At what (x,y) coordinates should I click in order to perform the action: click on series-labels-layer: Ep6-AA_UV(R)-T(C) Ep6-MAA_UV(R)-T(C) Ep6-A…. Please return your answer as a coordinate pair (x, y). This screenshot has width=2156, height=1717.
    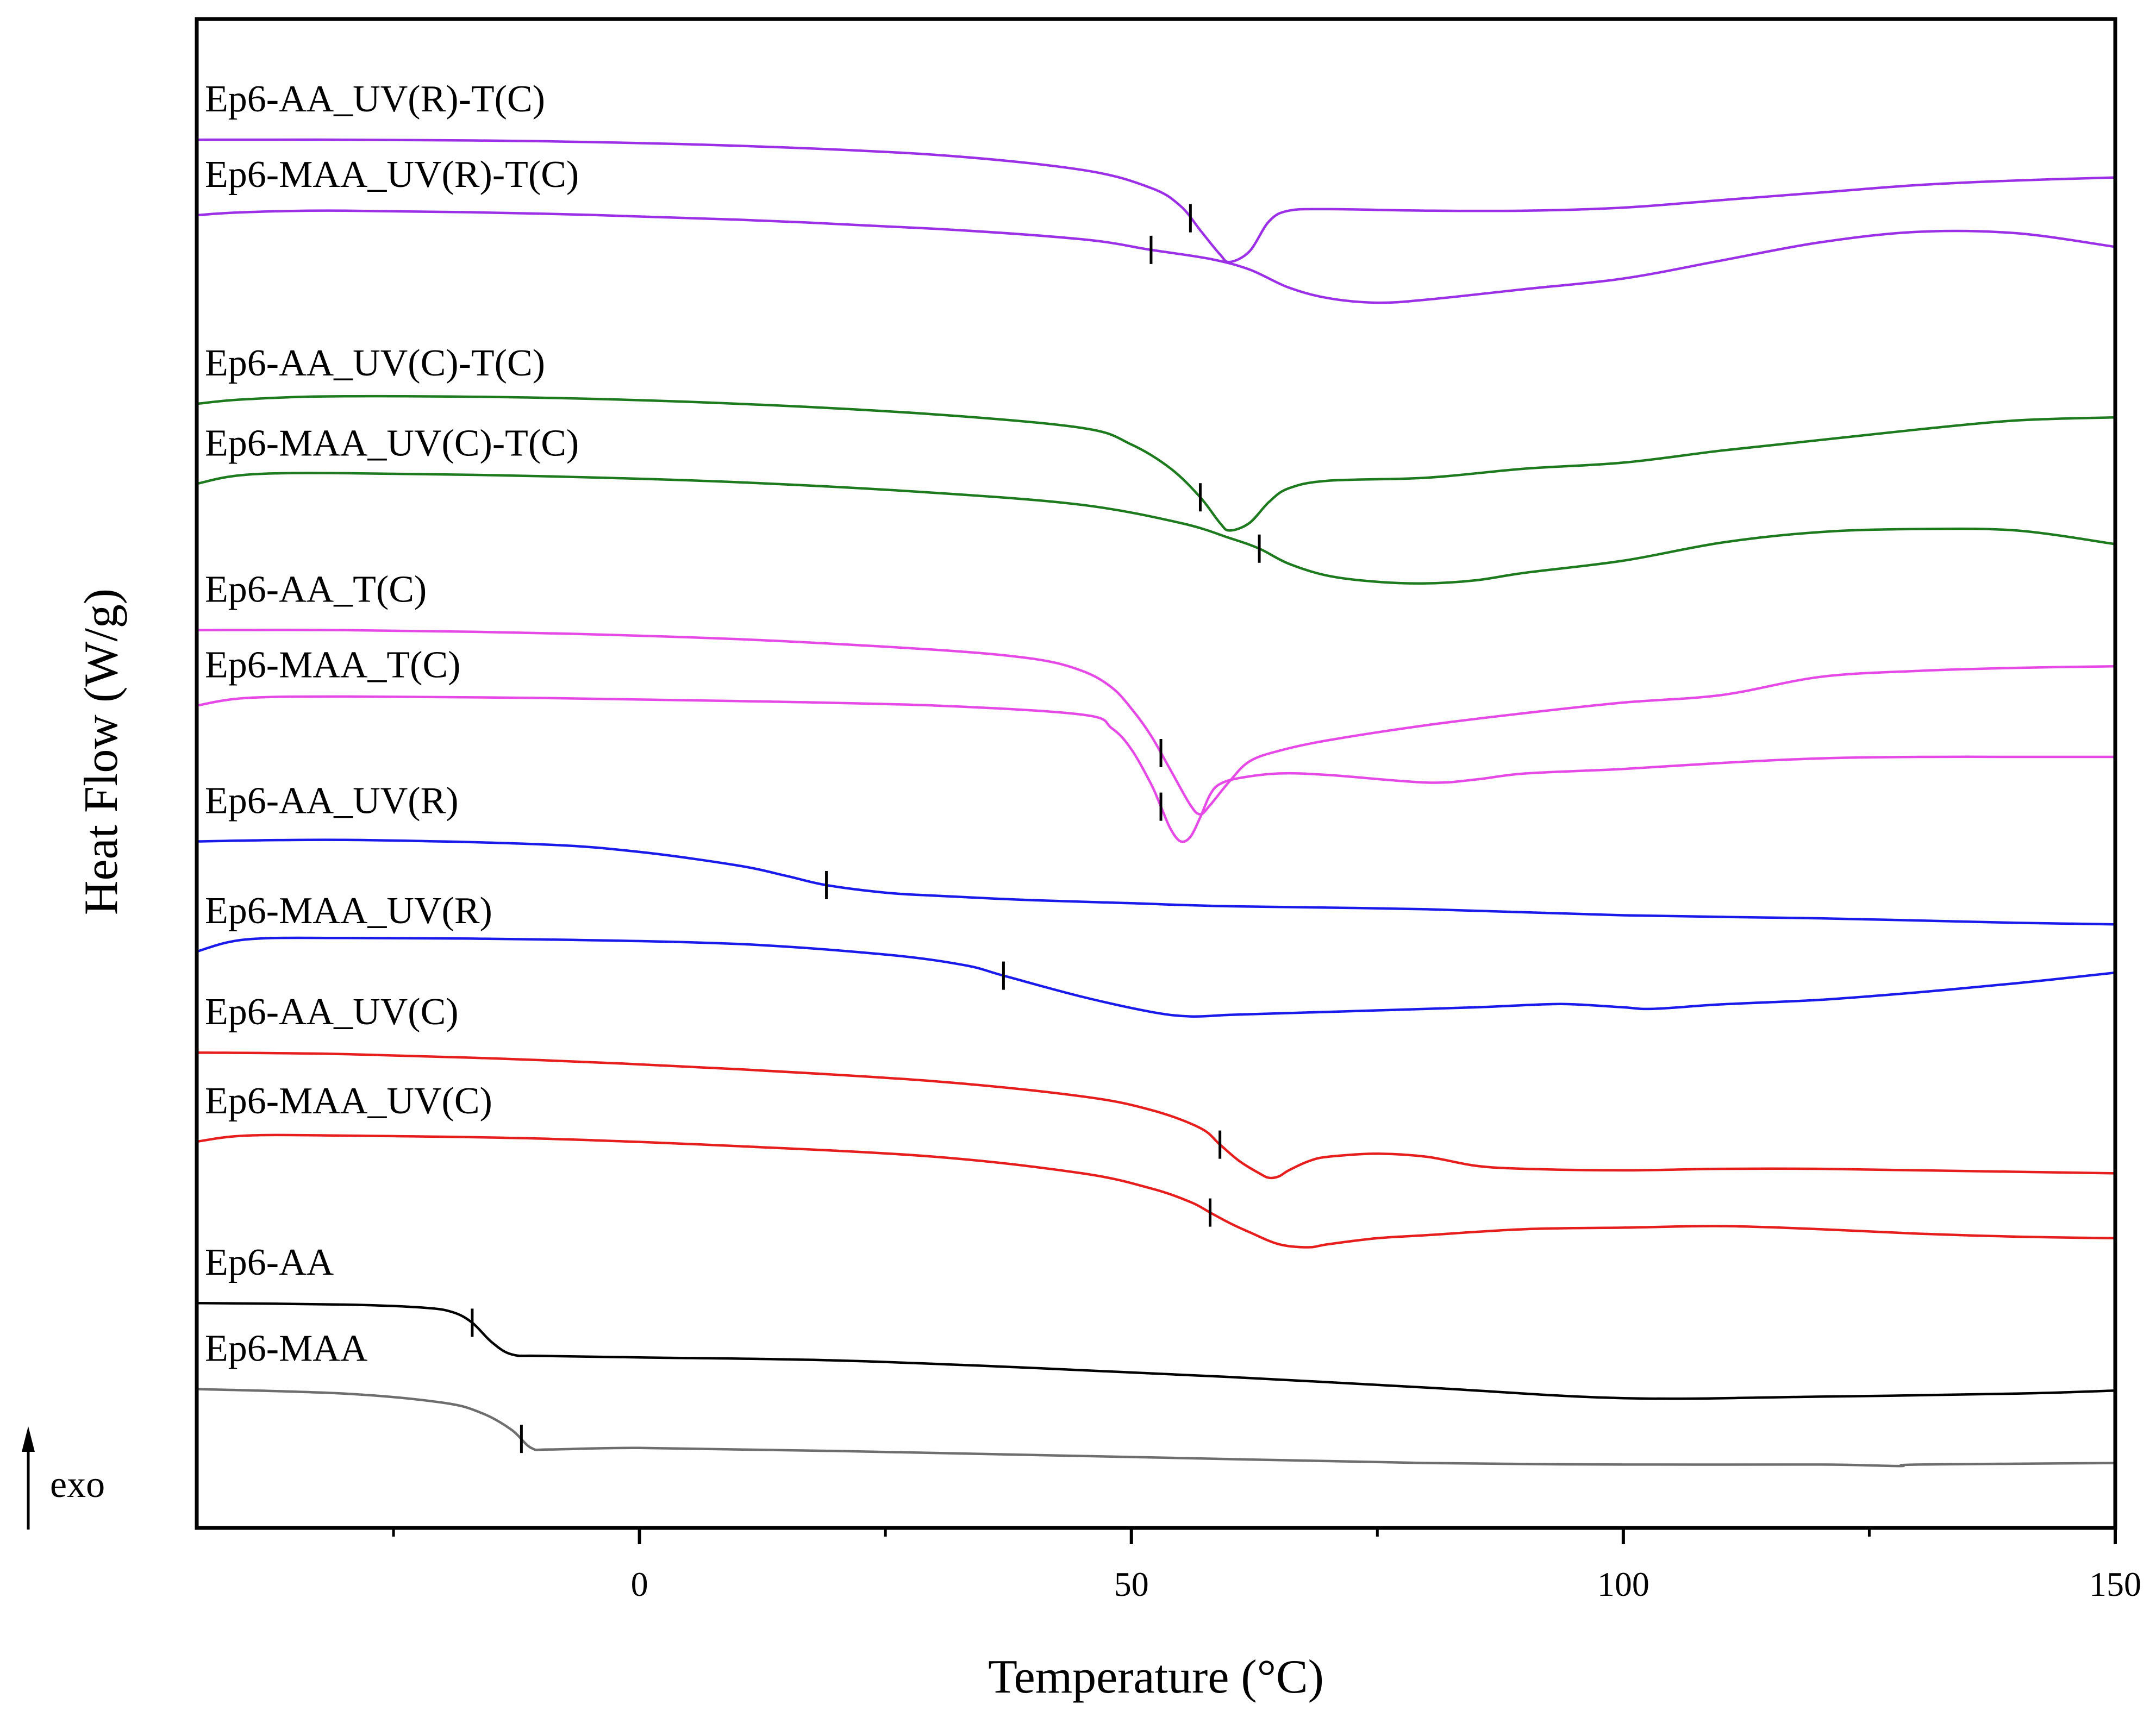
    Looking at the image, I should click on (392, 723).